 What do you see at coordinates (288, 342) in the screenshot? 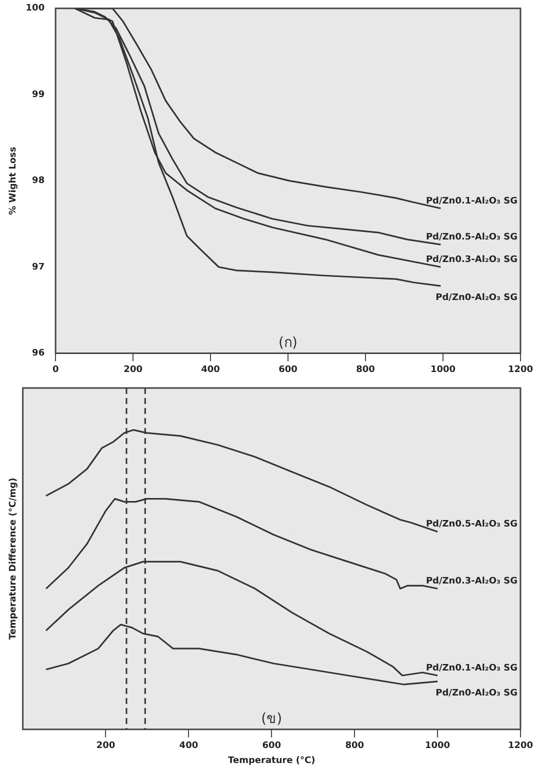
I see `annotation: (ก)` at bounding box center [288, 342].